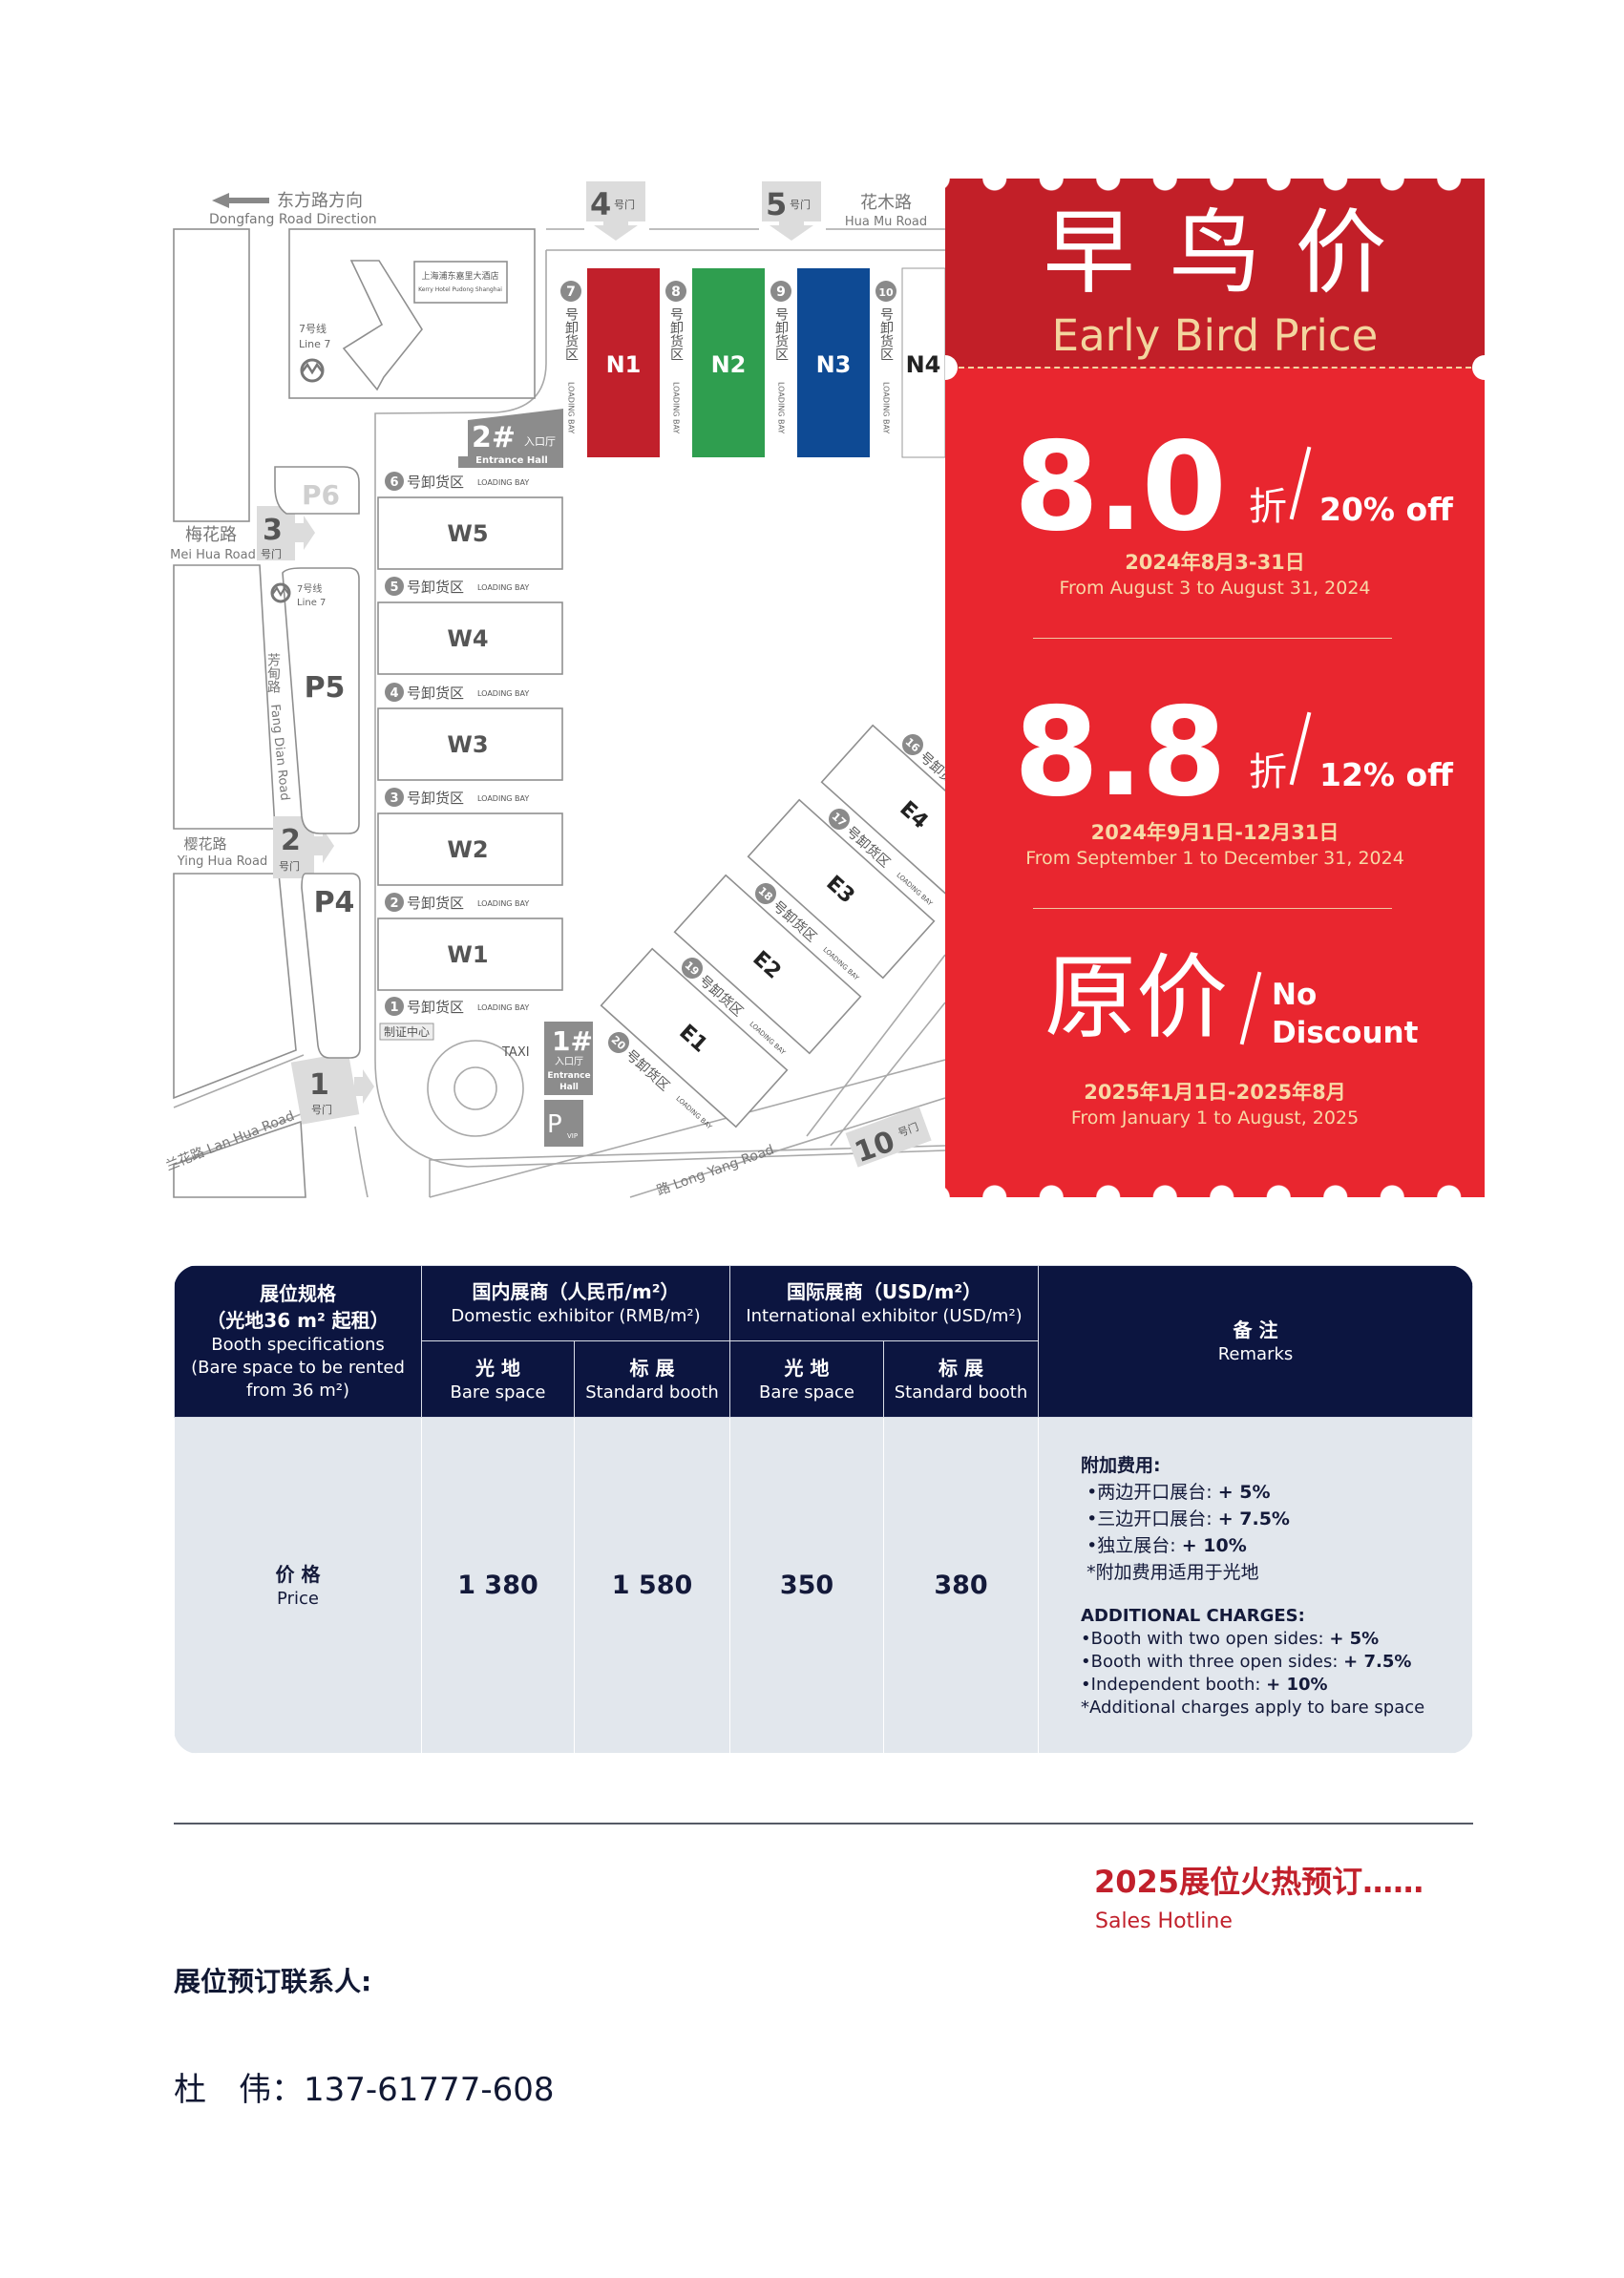 The width and height of the screenshot is (1624, 2278). What do you see at coordinates (1215, 185) in the screenshot?
I see `scalloped-edge-top` at bounding box center [1215, 185].